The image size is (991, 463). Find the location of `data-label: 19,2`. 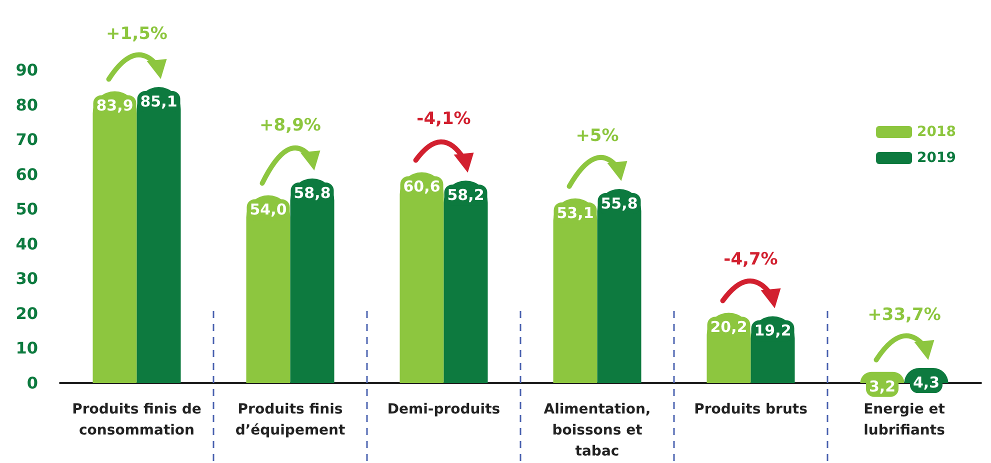

data-label: 19,2 is located at coordinates (773, 331).